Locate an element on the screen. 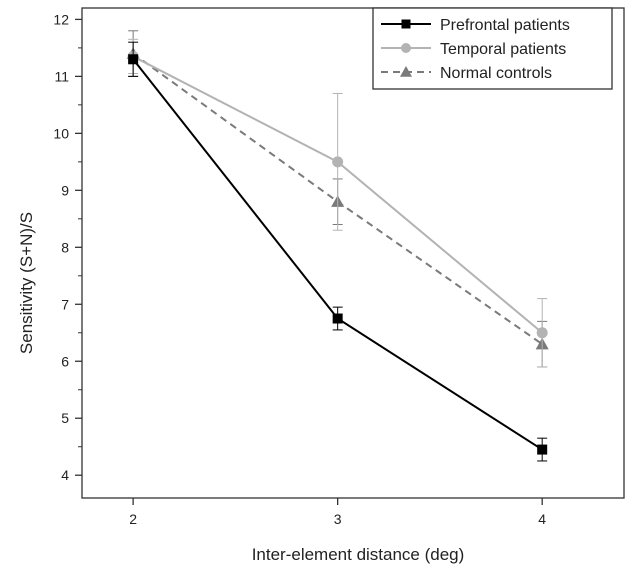 Image resolution: width=634 pixels, height=573 pixels. x-tick-label: 3 is located at coordinates (338, 519).